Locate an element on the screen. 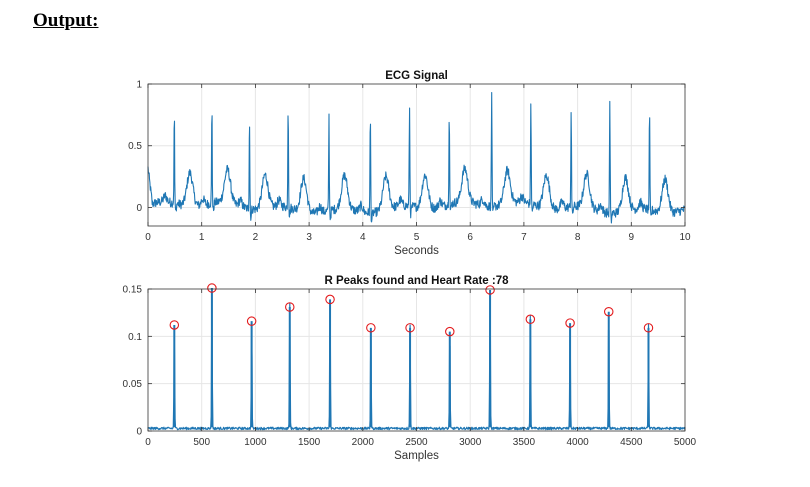  rpeaks-title: R Peaks found and Heart Rate :78 is located at coordinates (416, 281).